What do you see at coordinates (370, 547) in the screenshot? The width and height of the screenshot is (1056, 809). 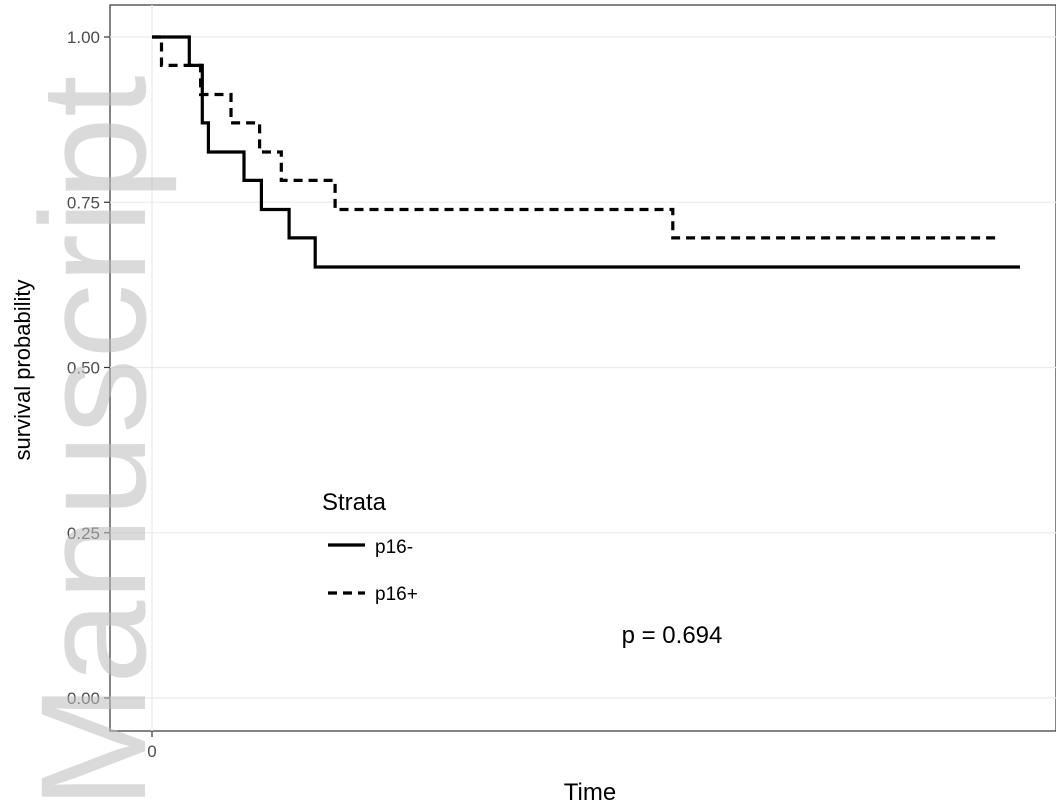 I see `legend: Strata p16- p16+` at bounding box center [370, 547].